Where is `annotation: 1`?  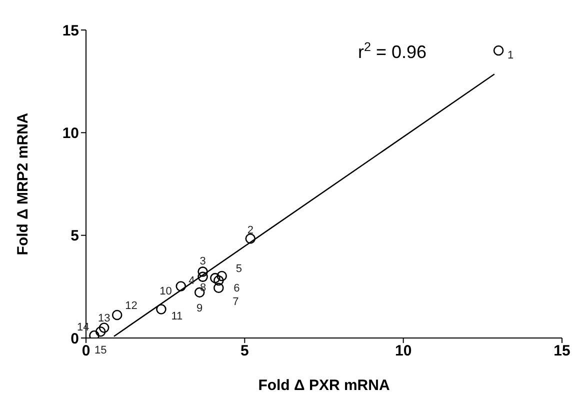
annotation: 1 is located at coordinates (511, 56).